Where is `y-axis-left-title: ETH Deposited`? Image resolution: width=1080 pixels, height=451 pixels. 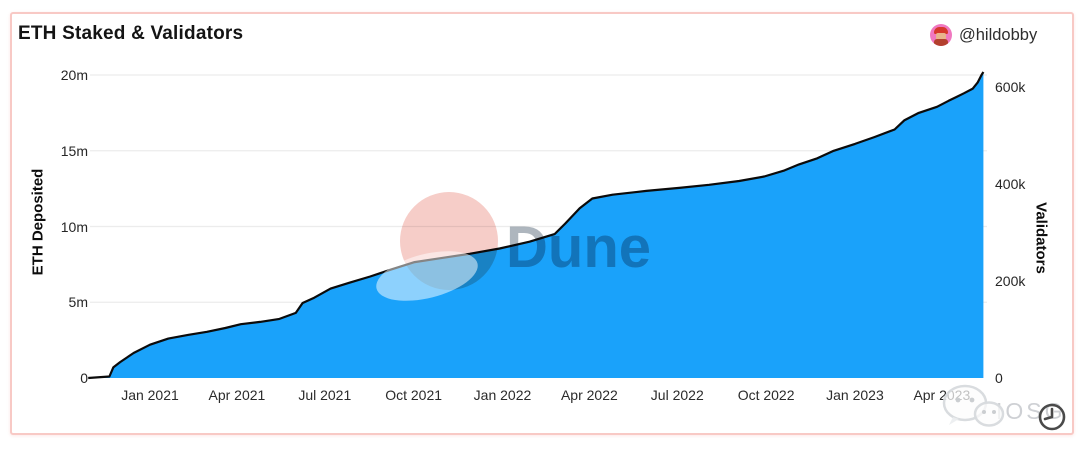
y-axis-left-title: ETH Deposited is located at coordinates (38, 222).